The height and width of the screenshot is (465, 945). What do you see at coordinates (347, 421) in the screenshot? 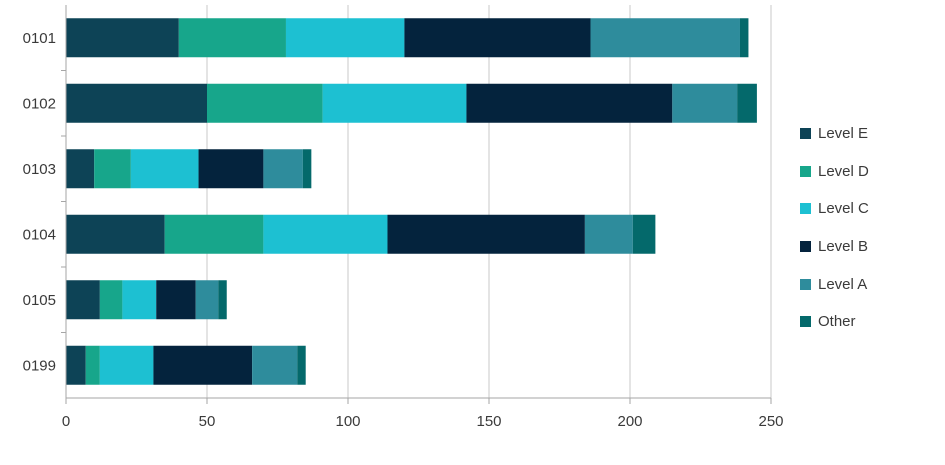
I see `x-tick-label: 100` at bounding box center [347, 421].